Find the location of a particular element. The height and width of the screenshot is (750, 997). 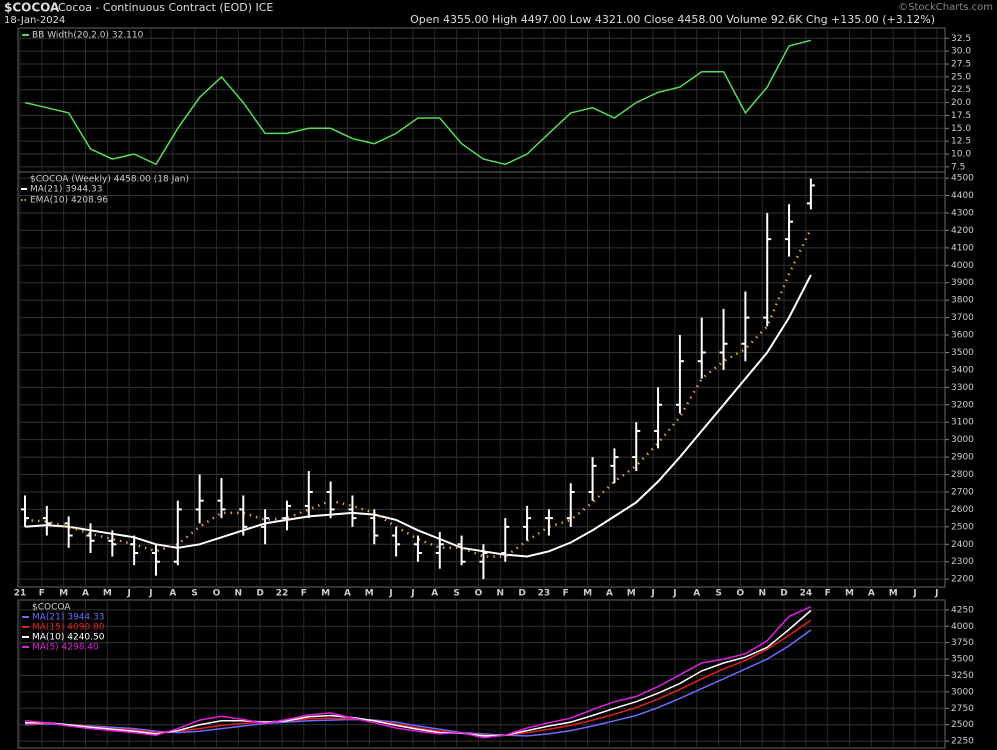

credit: ©StockCharts.com is located at coordinates (945, 7).